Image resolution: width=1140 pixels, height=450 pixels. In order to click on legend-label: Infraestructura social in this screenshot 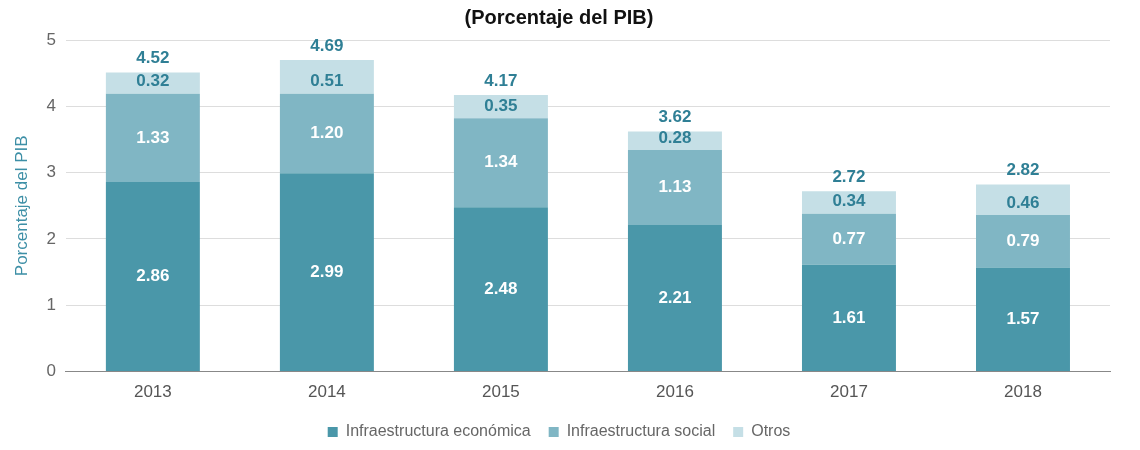, I will do `click(641, 431)`.